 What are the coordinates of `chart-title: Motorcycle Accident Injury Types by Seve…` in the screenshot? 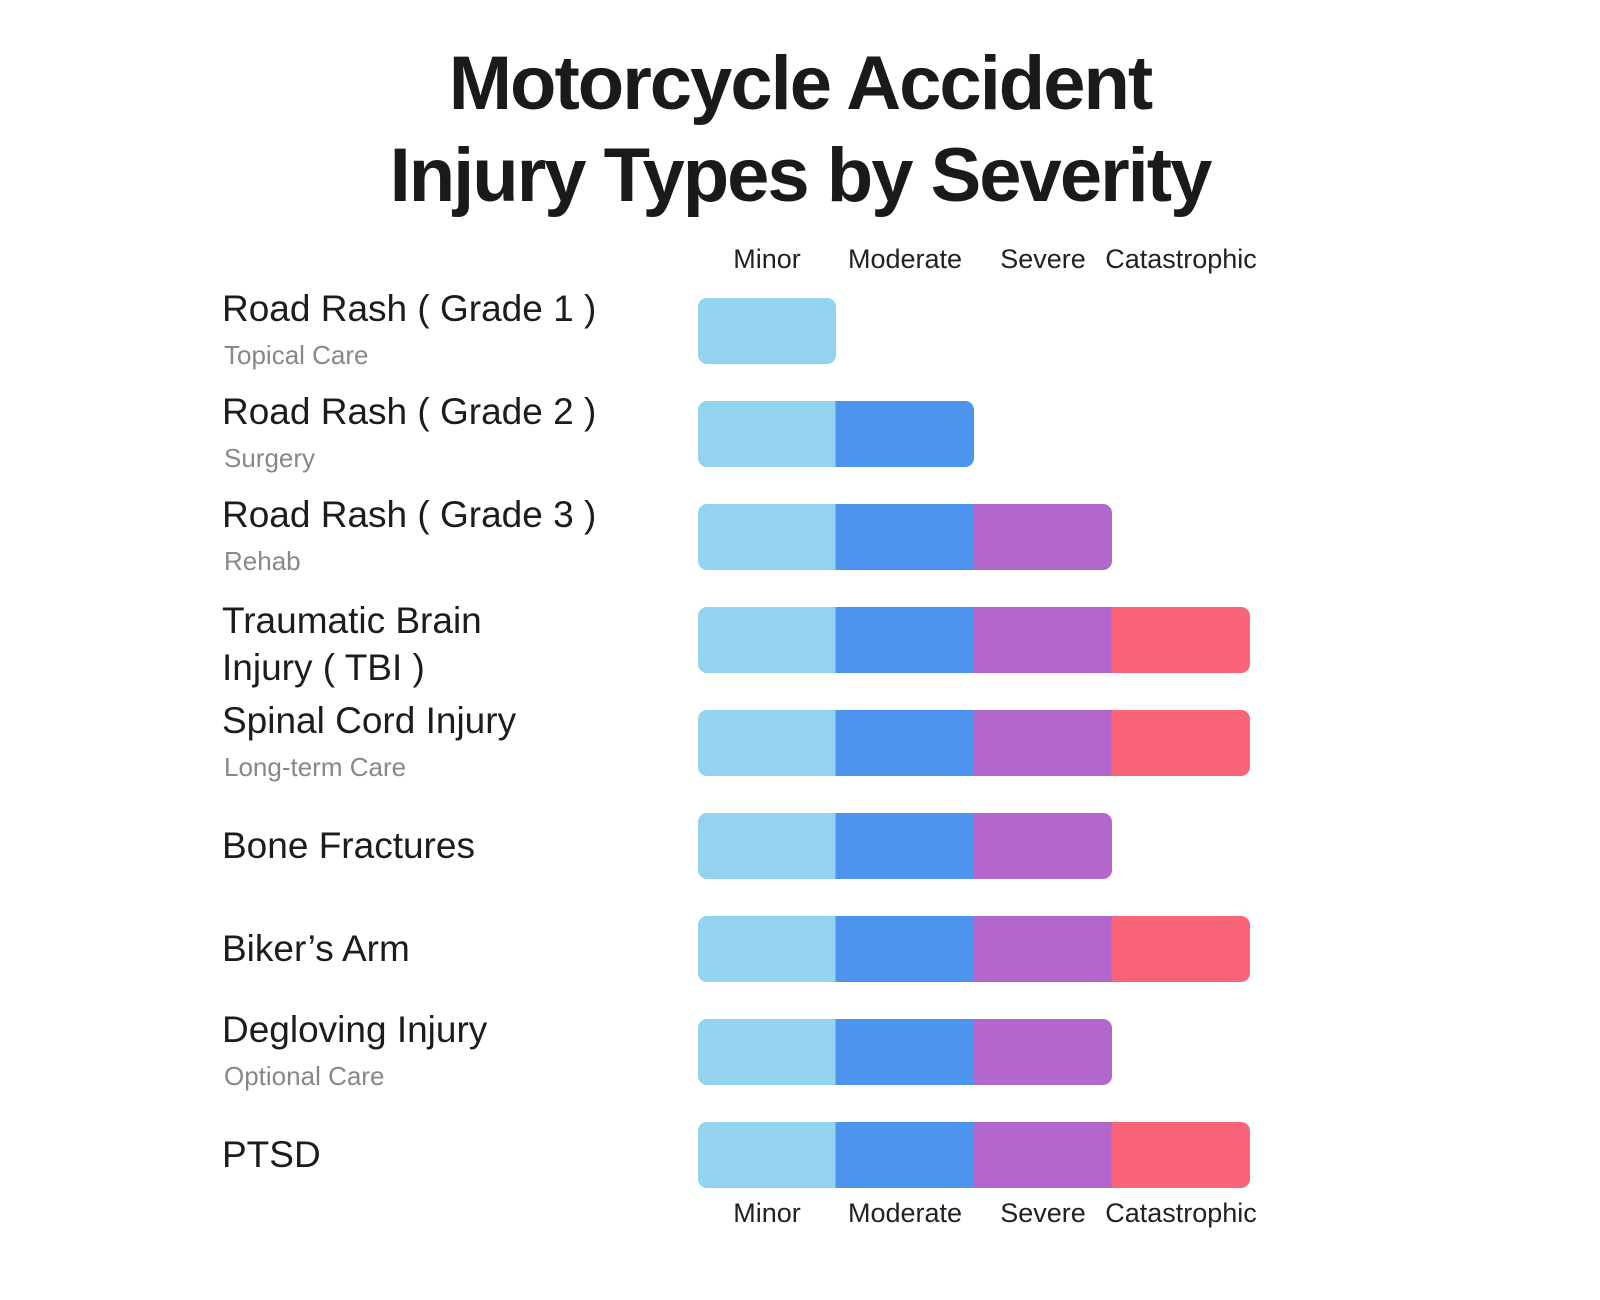 It's located at (800, 130).